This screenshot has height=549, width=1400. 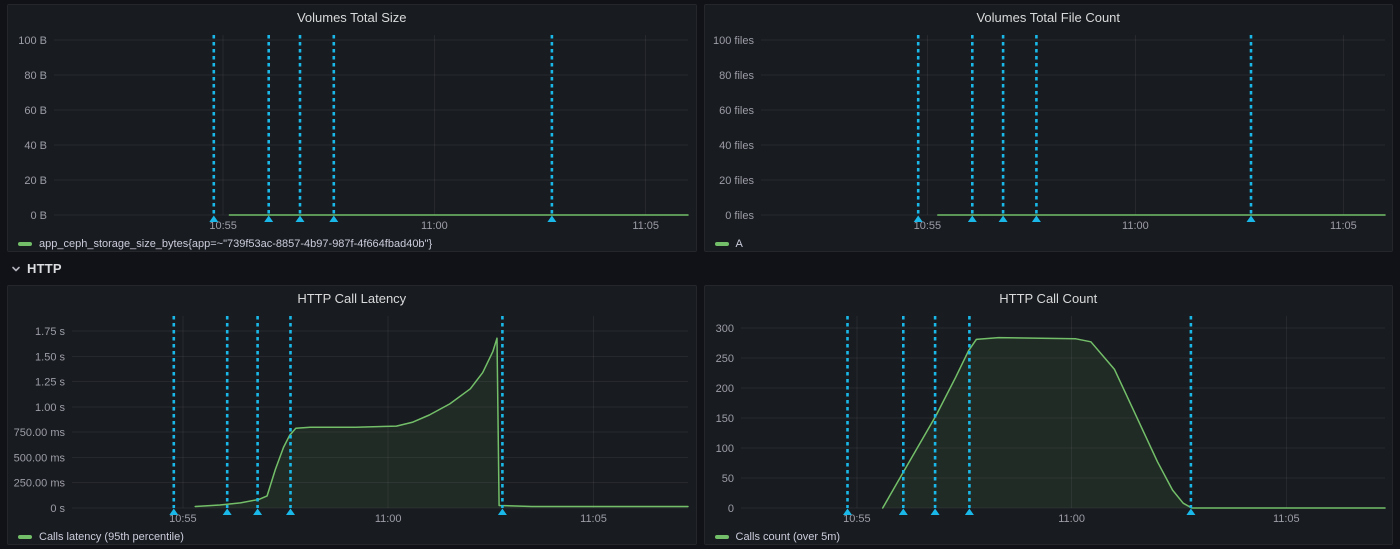 What do you see at coordinates (724, 449) in the screenshot?
I see `svg-text: 100` at bounding box center [724, 449].